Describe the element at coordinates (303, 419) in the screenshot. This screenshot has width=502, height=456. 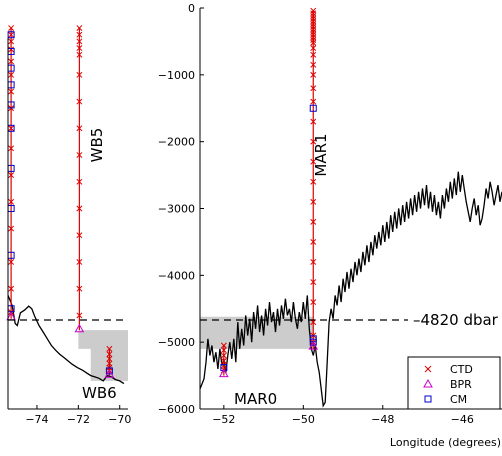
I see `x-tick-label: −50` at that location.